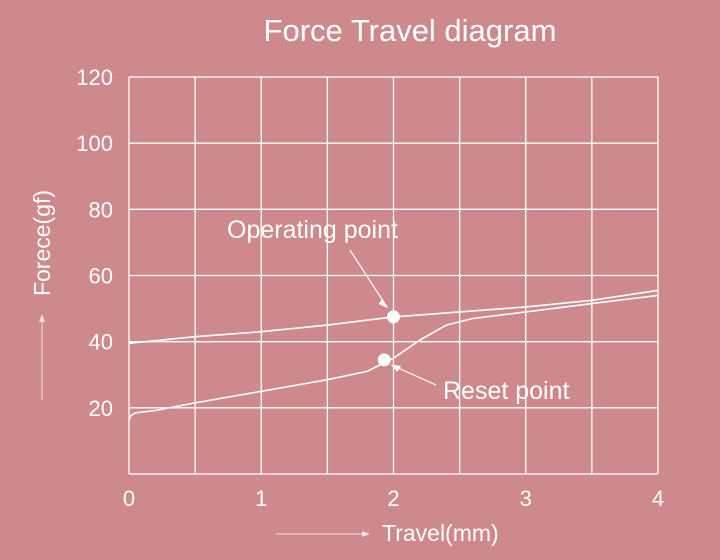 This screenshot has height=560, width=720. What do you see at coordinates (396, 368) in the screenshot?
I see `reset-point-arrow` at bounding box center [396, 368].